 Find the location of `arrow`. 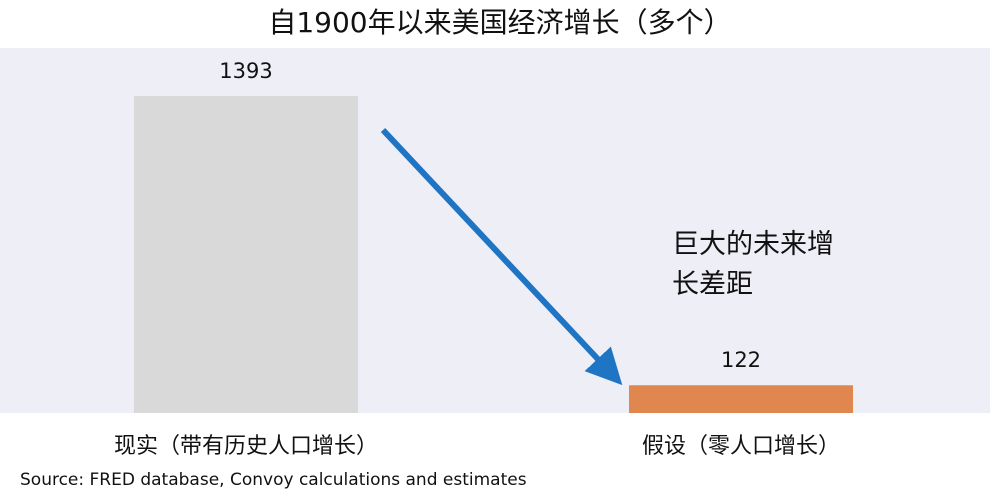

arrow is located at coordinates (501, 256).